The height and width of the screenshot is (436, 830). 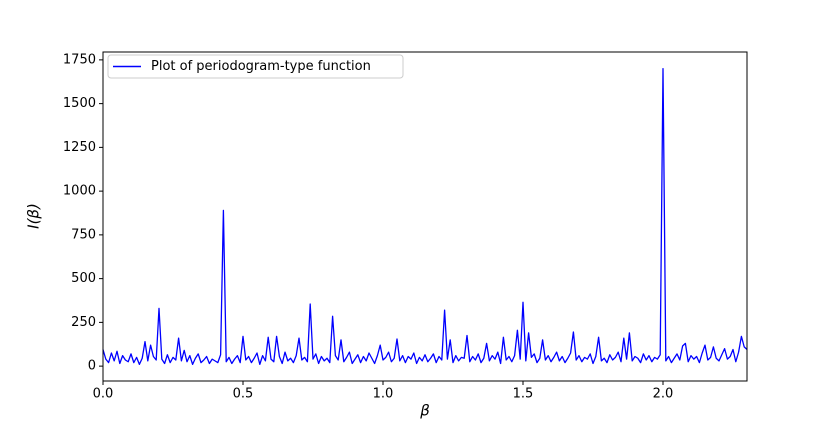 What do you see at coordinates (383, 394) in the screenshot?
I see `x-tick-label: 1.0` at bounding box center [383, 394].